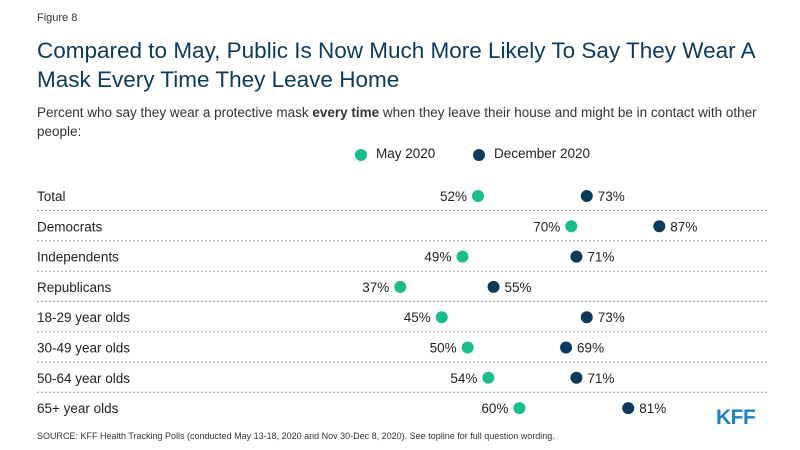 The image size is (800, 450). What do you see at coordinates (346, 112) in the screenshot?
I see `subtitle-emphasis: every time` at bounding box center [346, 112].